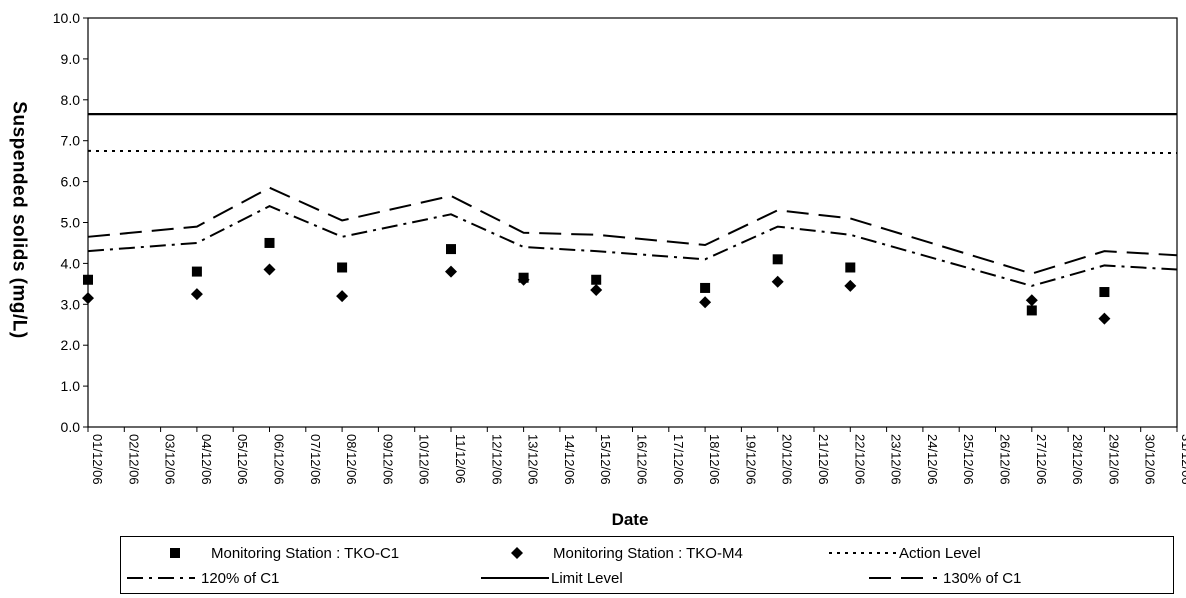  Describe the element at coordinates (71, 427) in the screenshot. I see `y-tick-label: 0.0` at that location.